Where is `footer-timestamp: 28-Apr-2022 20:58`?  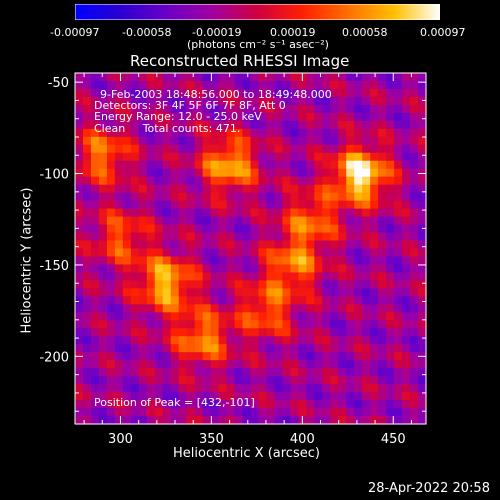 footer-timestamp: 28-Apr-2022 20:58 is located at coordinates (429, 488).